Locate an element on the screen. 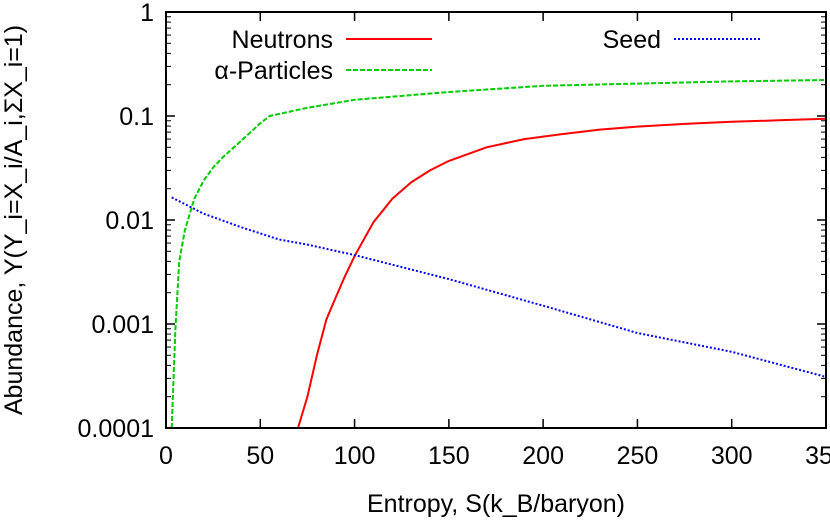  y-tick-label: 0.1 is located at coordinates (136, 117).